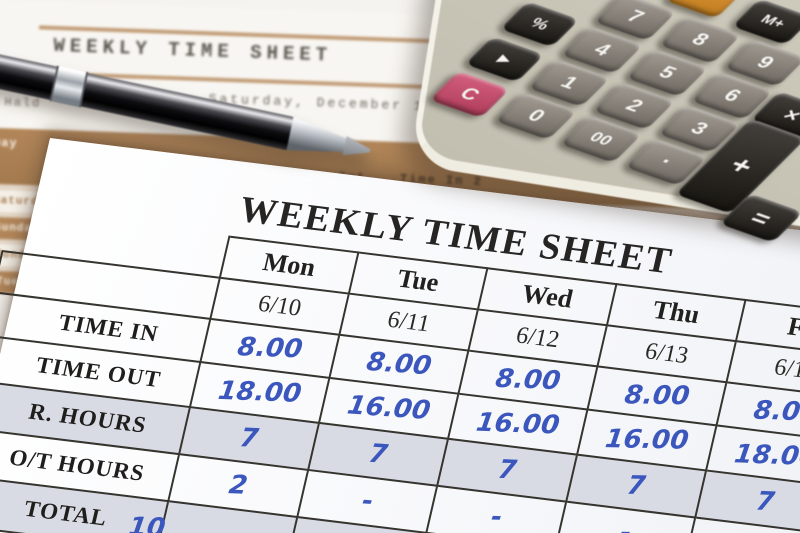 The width and height of the screenshot is (800, 533). Describe the element at coordinates (537, 337) in the screenshot. I see `date-value: 6/12` at that location.